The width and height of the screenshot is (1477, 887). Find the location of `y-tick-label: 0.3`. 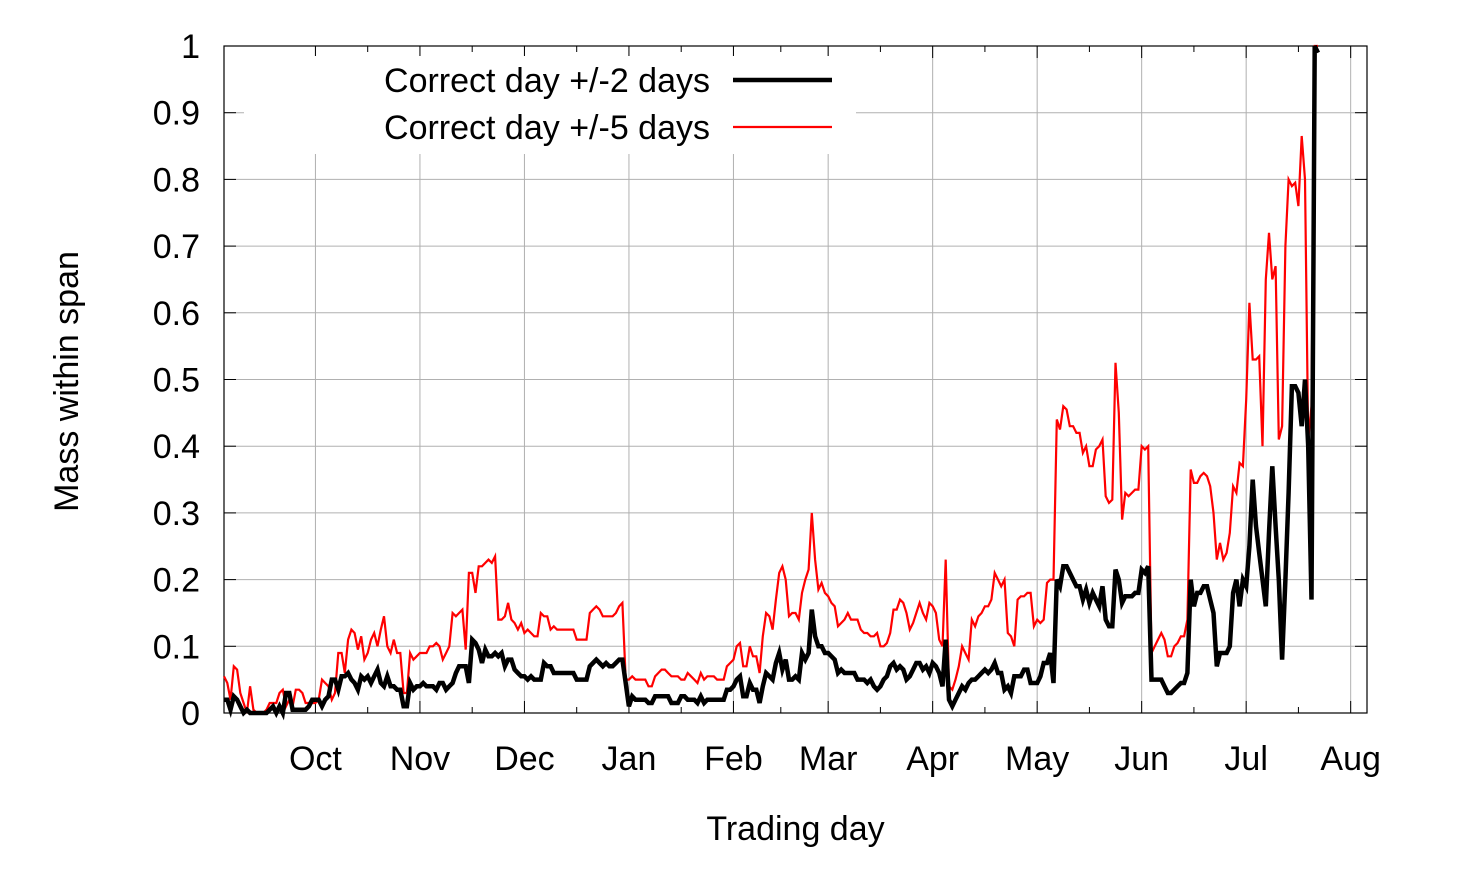

y-tick-label: 0.3 is located at coordinates (176, 514).